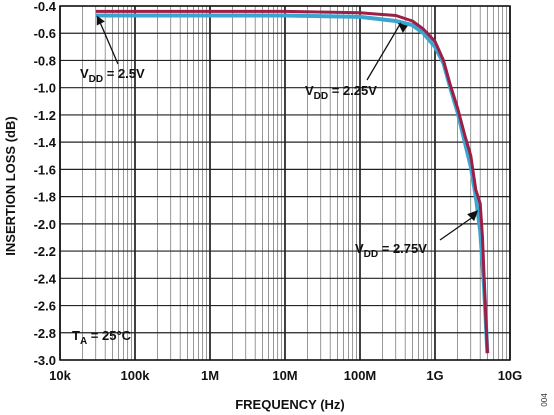 The image size is (554, 415). What do you see at coordinates (45, 33) in the screenshot?
I see `y-tick-label: -0.6` at bounding box center [45, 33].